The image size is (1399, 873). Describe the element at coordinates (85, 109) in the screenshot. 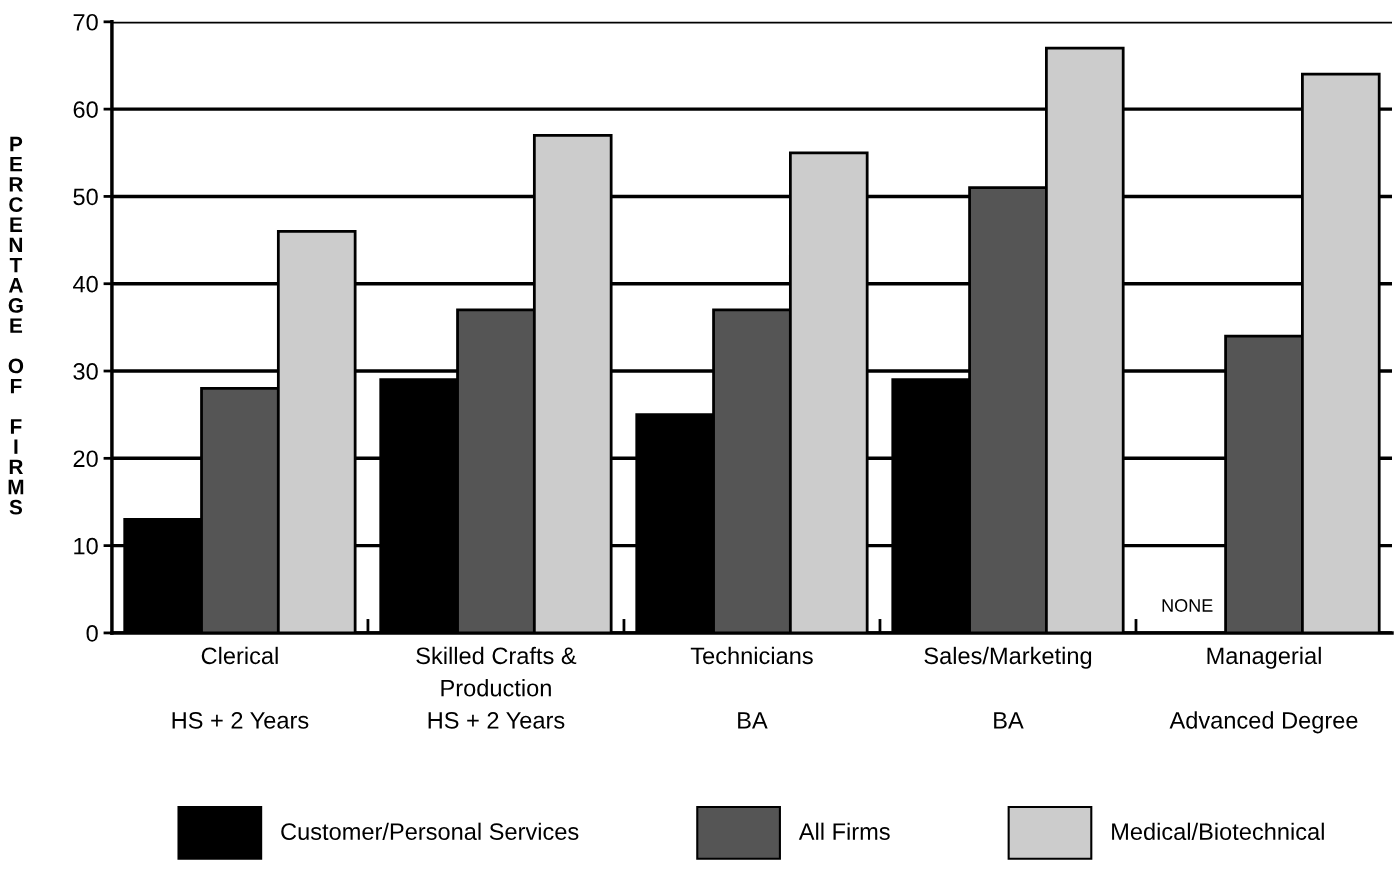

I see `y-tick-label: 60` at that location.